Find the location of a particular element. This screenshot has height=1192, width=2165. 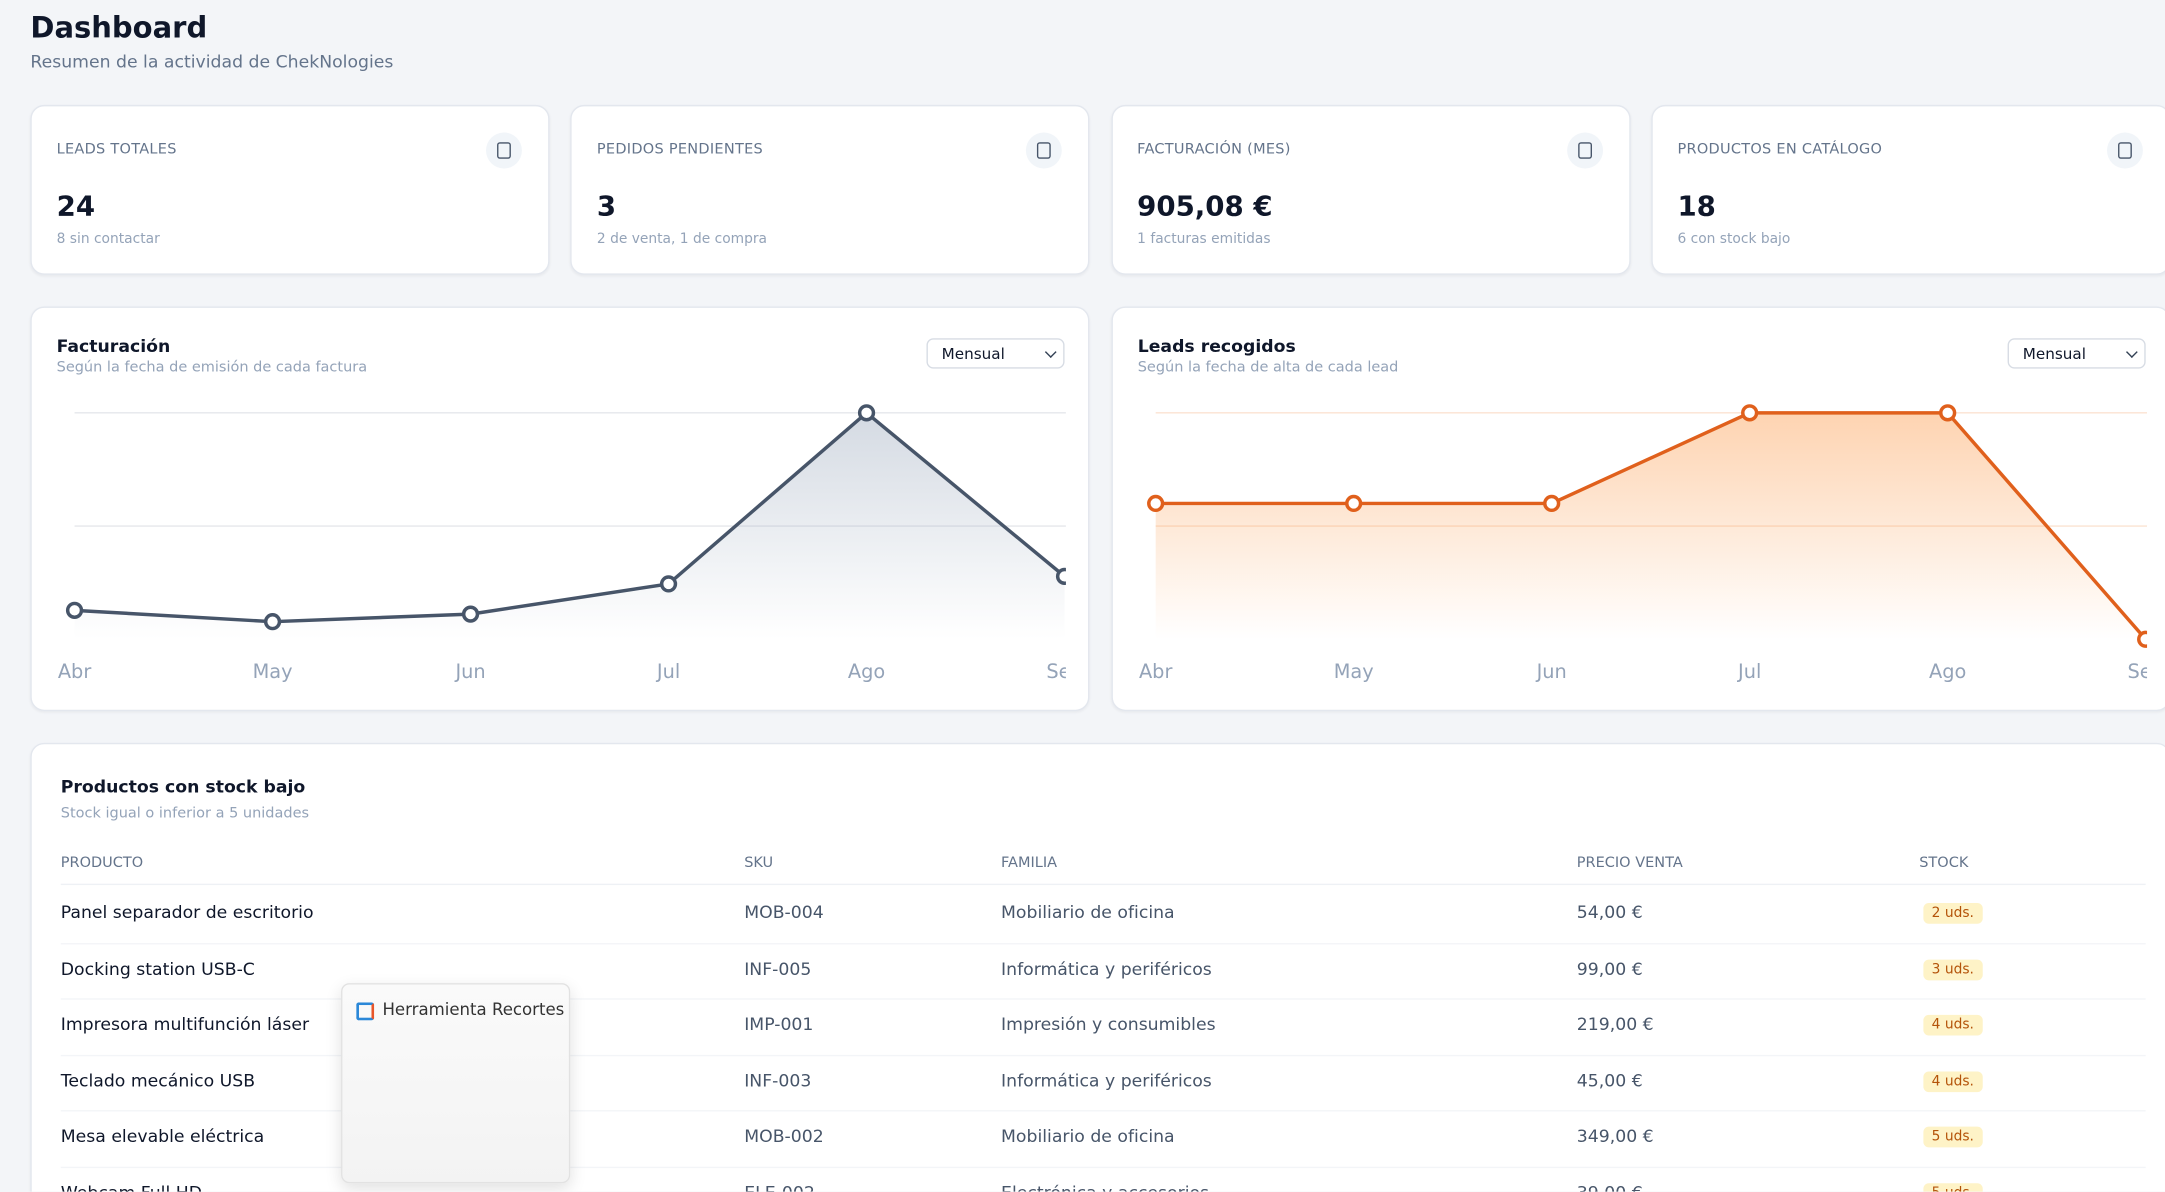

table-cell: Impresión y consumibles is located at coordinates (1108, 1024).